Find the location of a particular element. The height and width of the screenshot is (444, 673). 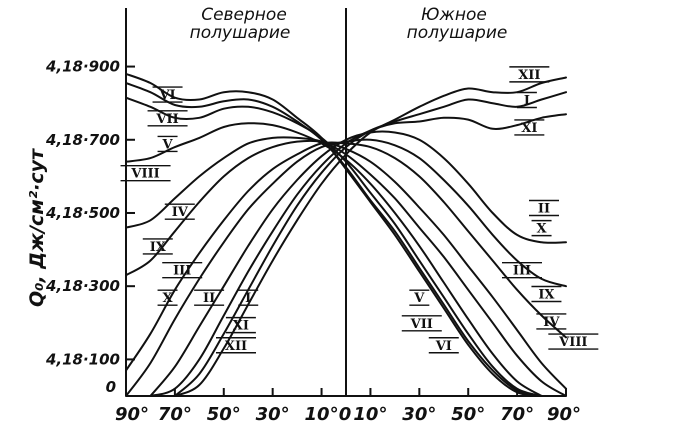

south-hemisphere-line-2: полушарие is located at coordinates (457, 33).